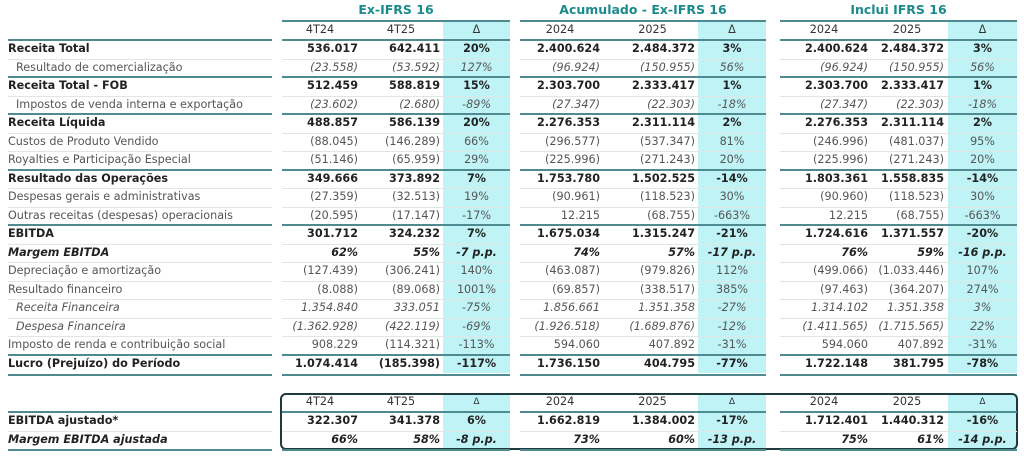 Image resolution: width=1024 pixels, height=456 pixels. Describe the element at coordinates (912, 48) in the screenshot. I see `value-cell: 2.484.372` at that location.